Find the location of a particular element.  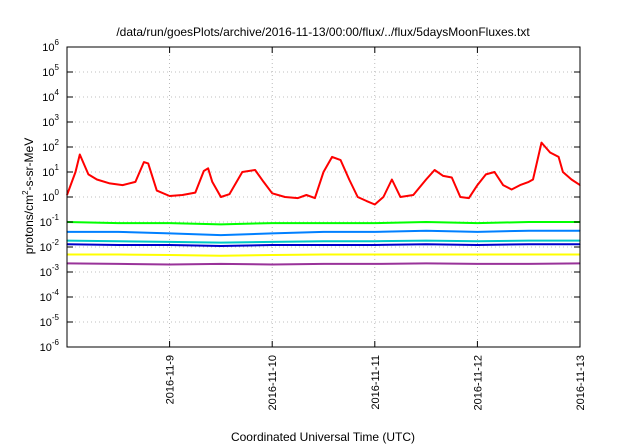

y-tick-label: 10⁵ is located at coordinates (50, 71).